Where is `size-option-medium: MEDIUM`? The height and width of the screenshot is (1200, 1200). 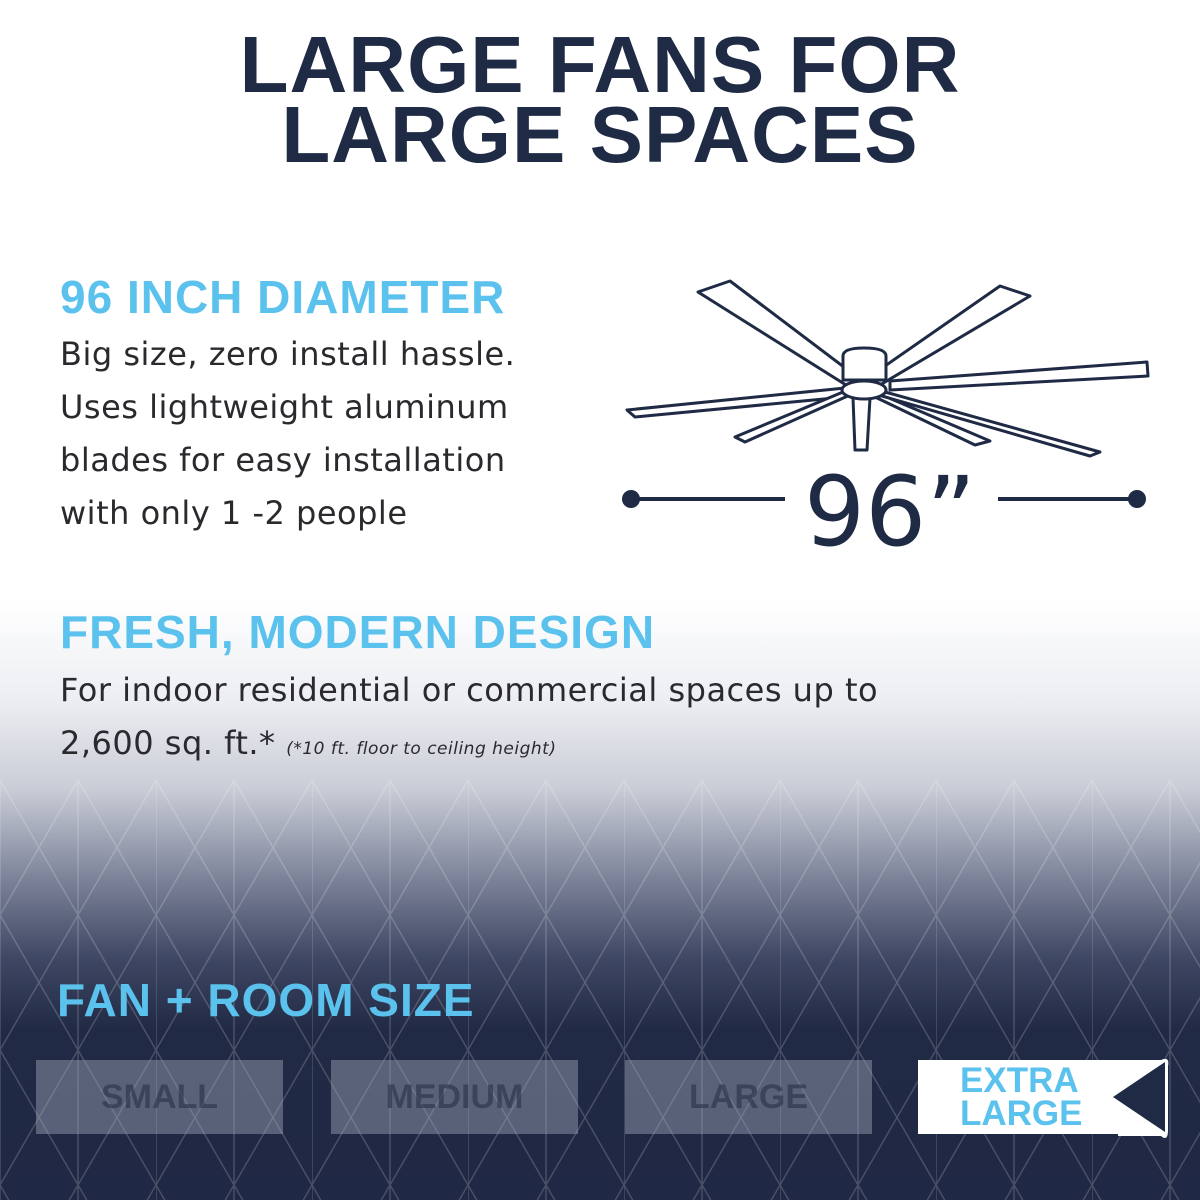
size-option-medium: MEDIUM is located at coordinates (454, 1097).